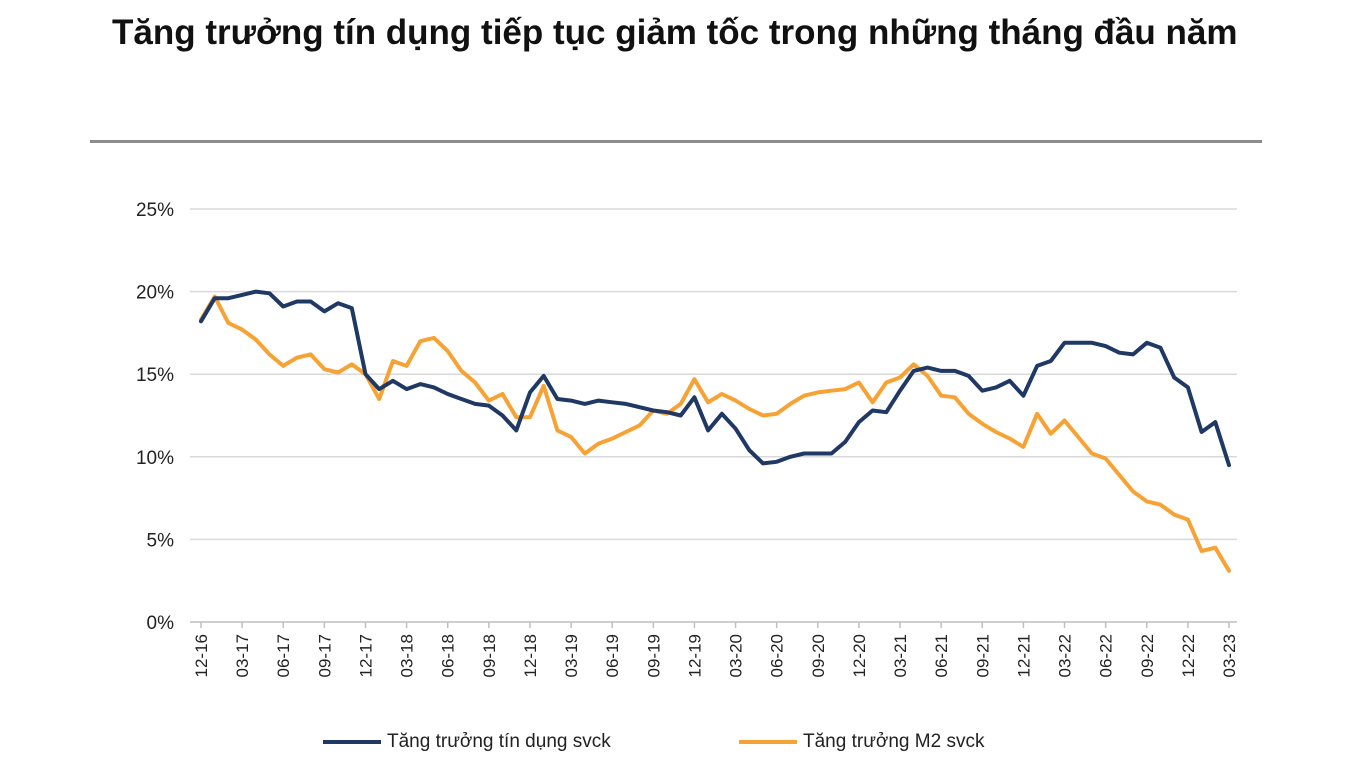  What do you see at coordinates (161, 623) in the screenshot?
I see `y-tick-label: 0%` at bounding box center [161, 623].